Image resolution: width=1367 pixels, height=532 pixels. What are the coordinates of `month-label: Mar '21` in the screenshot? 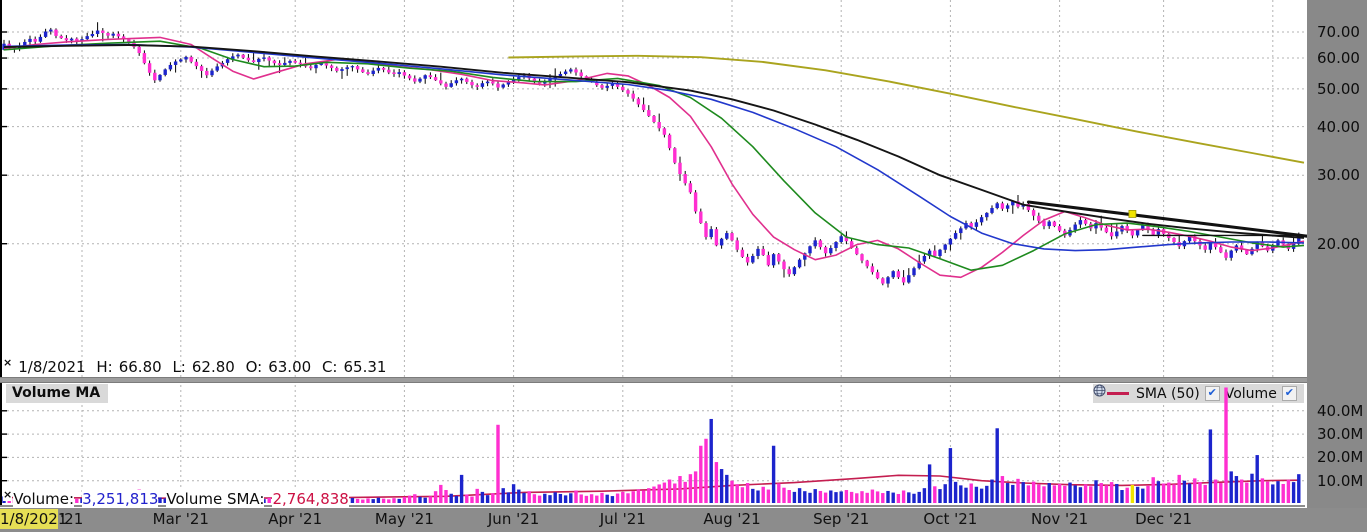 It's located at (180, 519).